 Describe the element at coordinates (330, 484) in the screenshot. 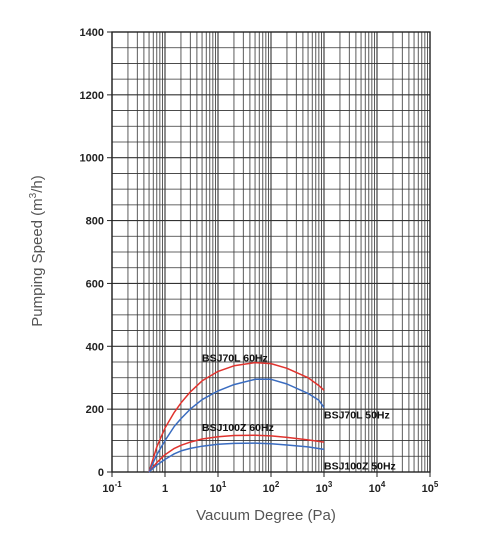

I see `x-tick-exponent: 3` at that location.